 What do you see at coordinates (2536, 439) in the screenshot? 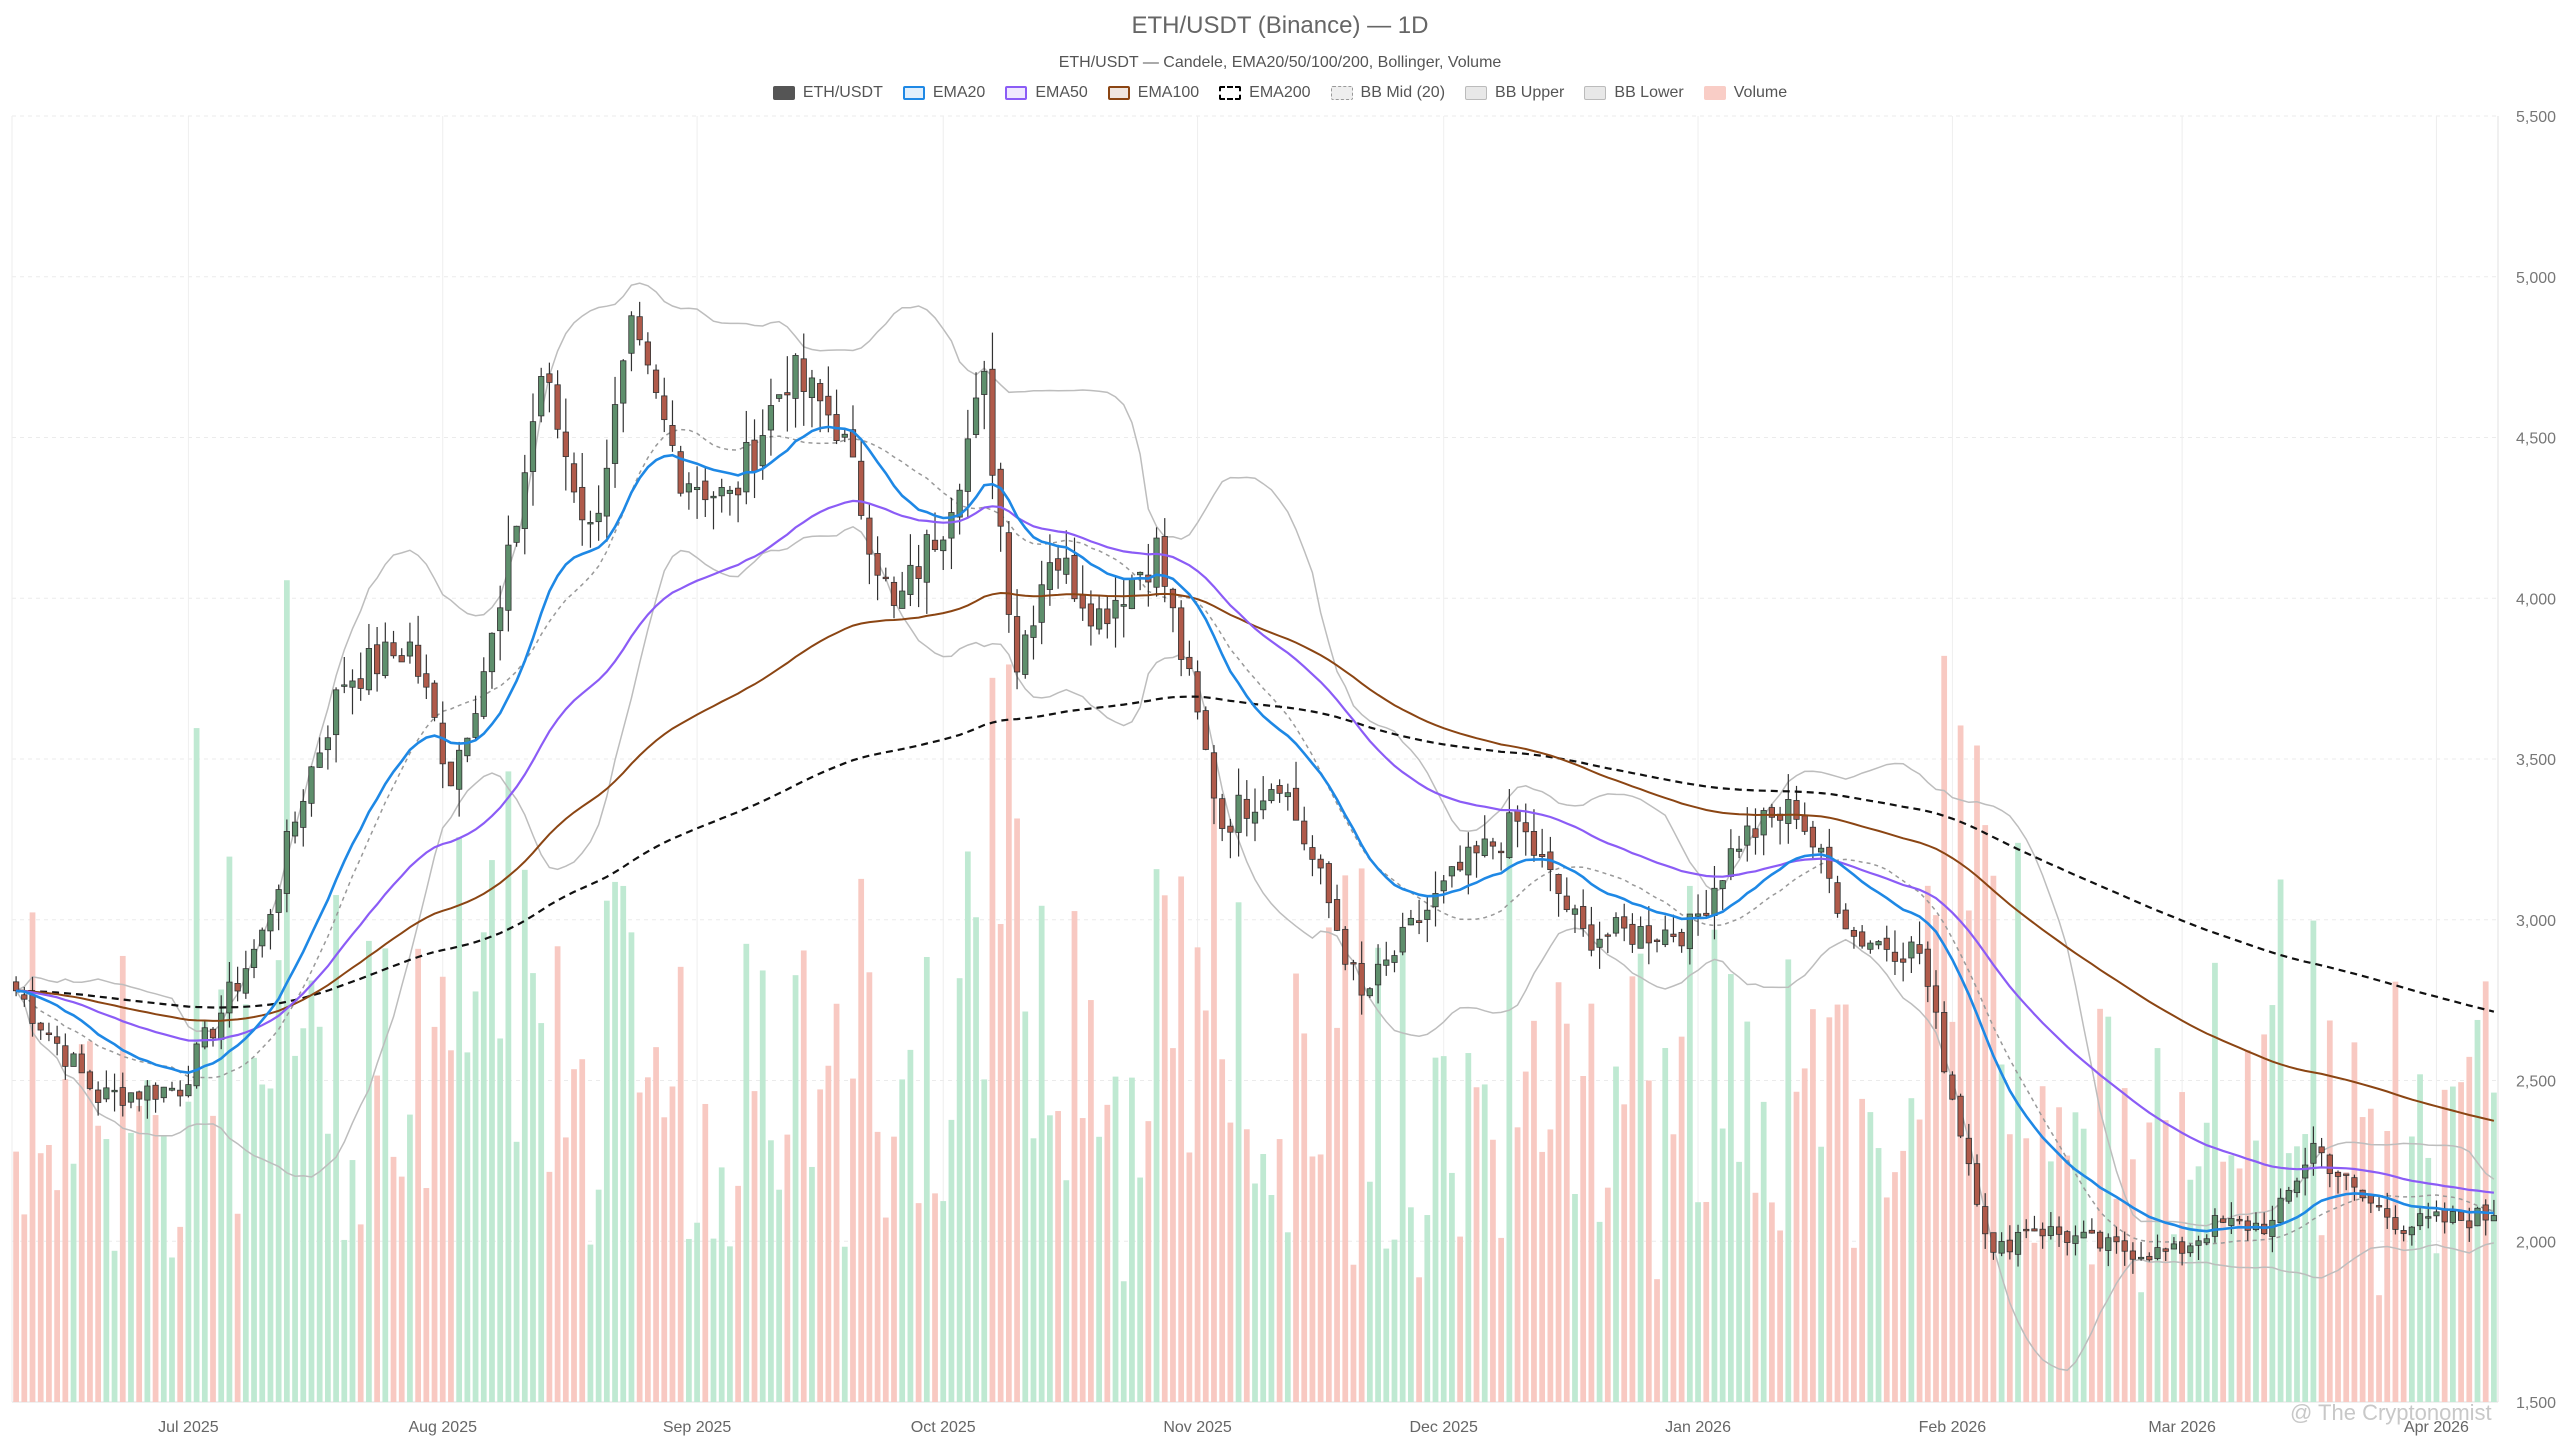
I see `y-tick-label: 4,500` at bounding box center [2536, 439].